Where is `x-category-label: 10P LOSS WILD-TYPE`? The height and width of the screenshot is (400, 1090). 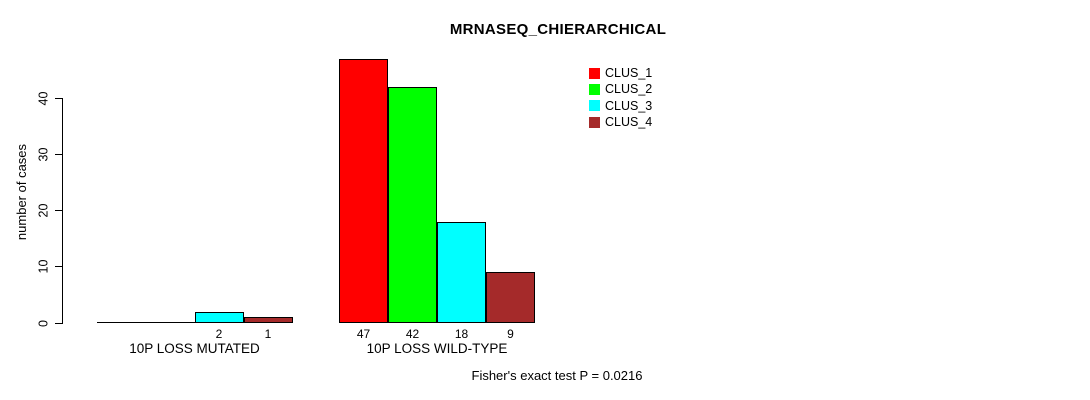
x-category-label: 10P LOSS WILD-TYPE is located at coordinates (437, 348).